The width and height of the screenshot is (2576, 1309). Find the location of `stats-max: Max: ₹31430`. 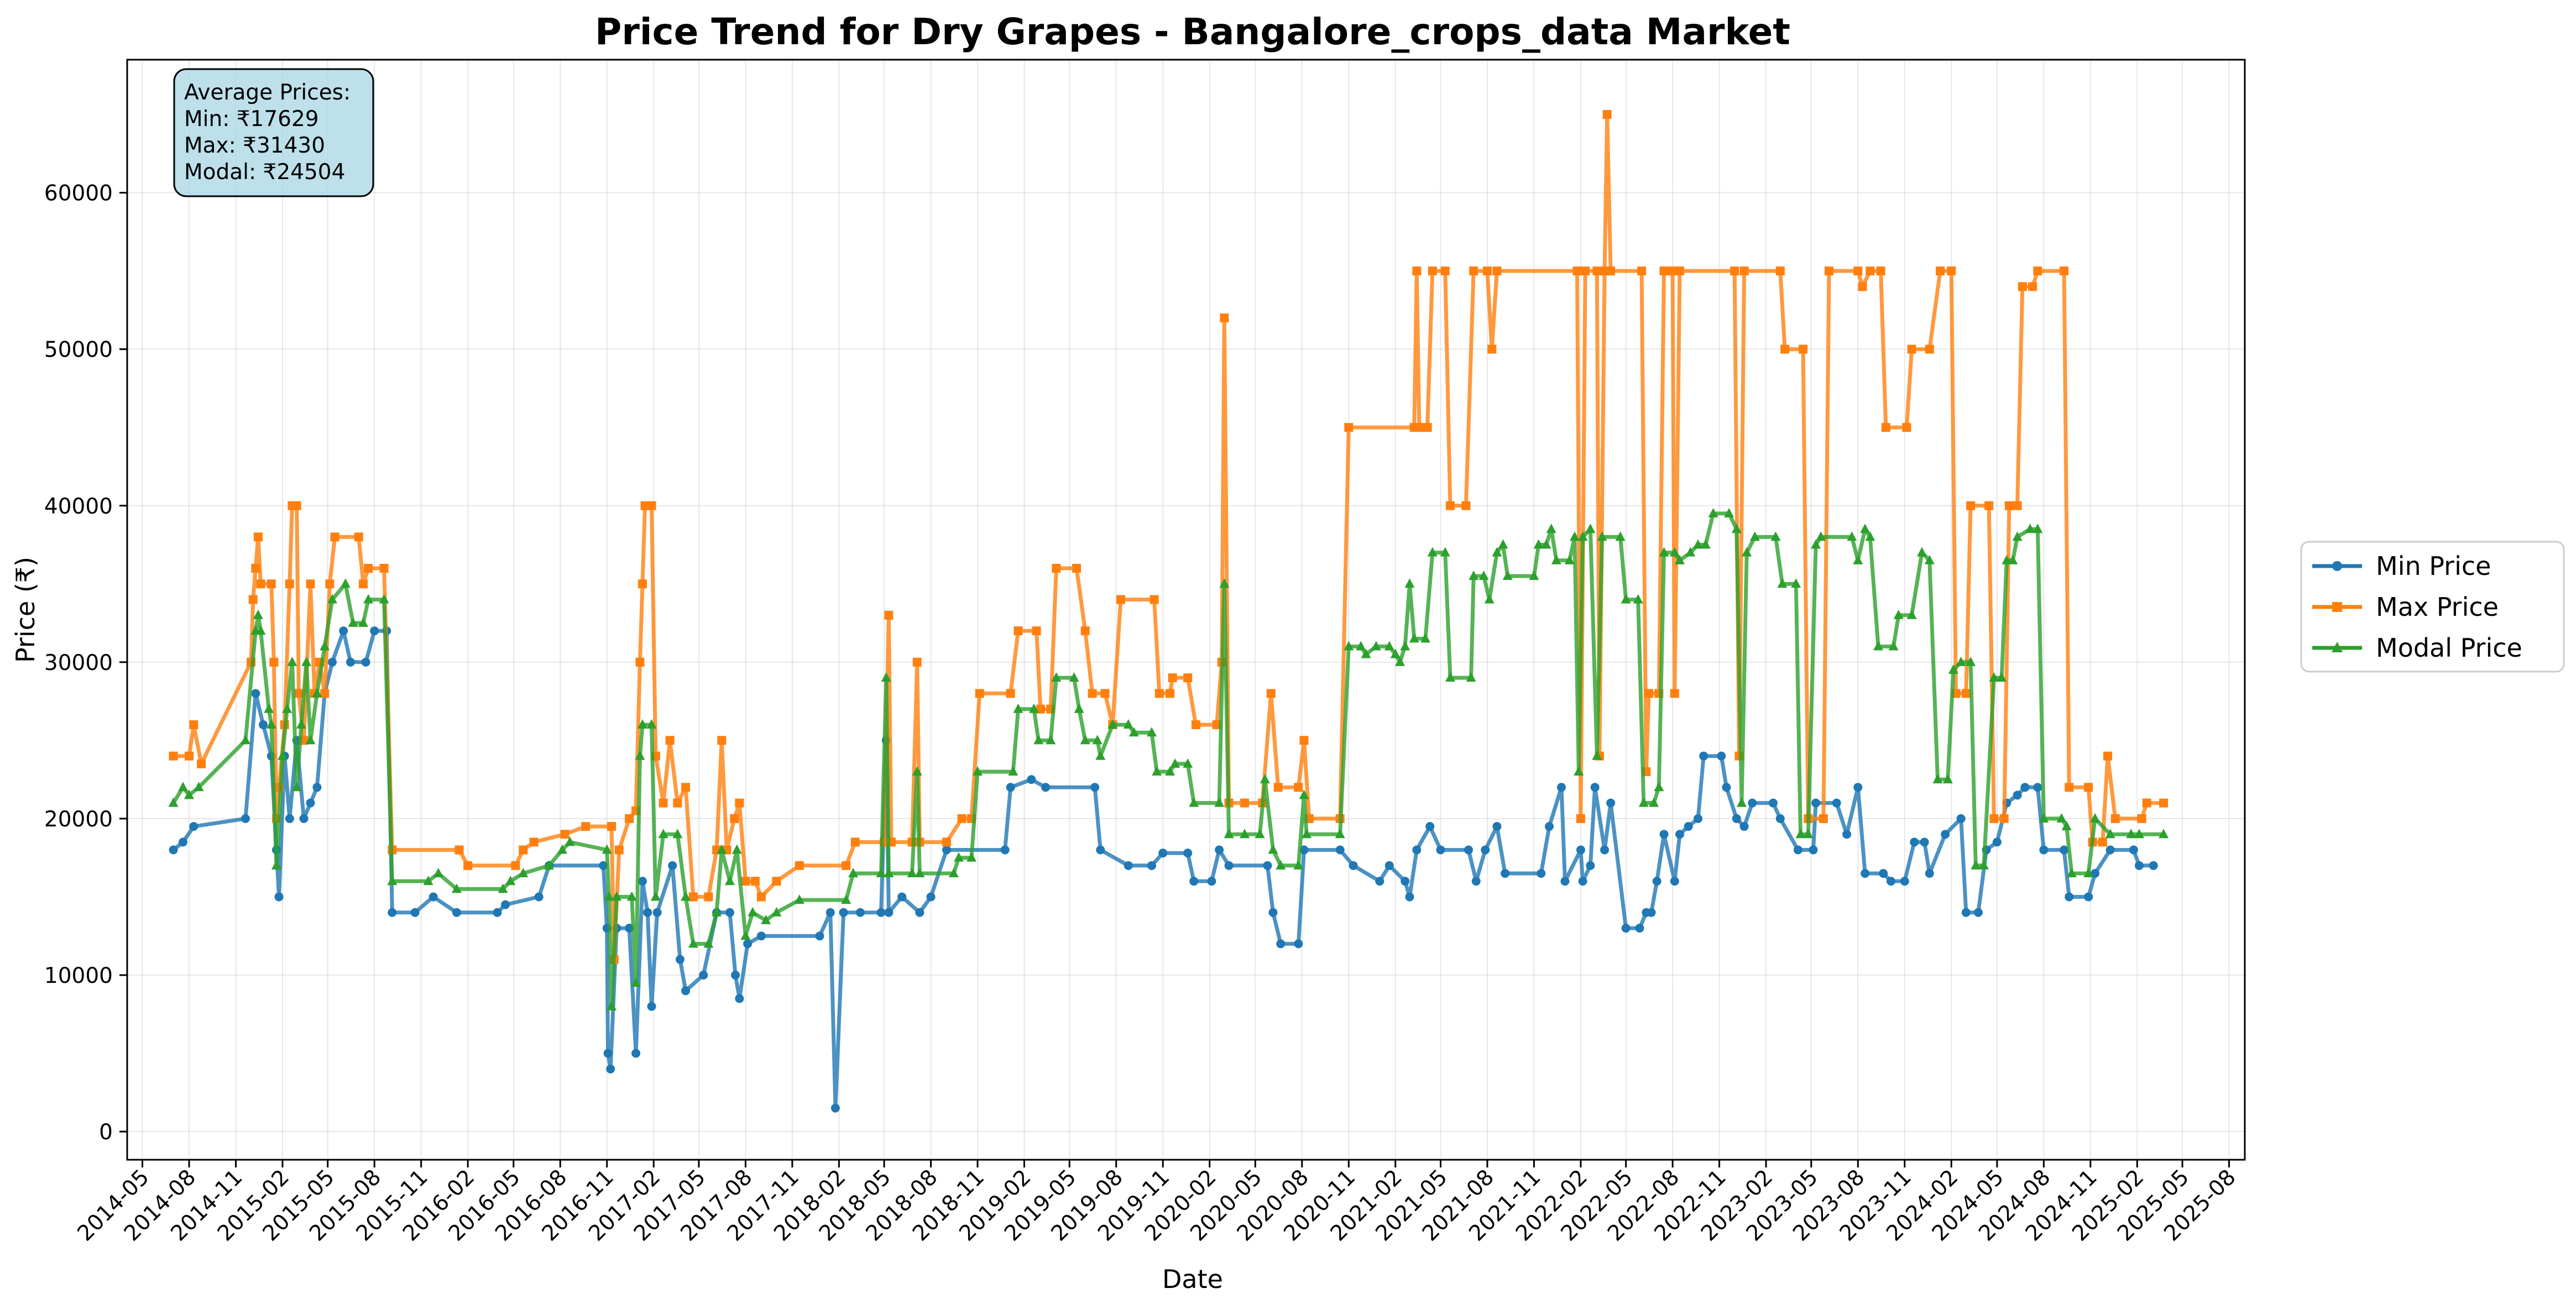

stats-max: Max: ₹31430 is located at coordinates (254, 145).